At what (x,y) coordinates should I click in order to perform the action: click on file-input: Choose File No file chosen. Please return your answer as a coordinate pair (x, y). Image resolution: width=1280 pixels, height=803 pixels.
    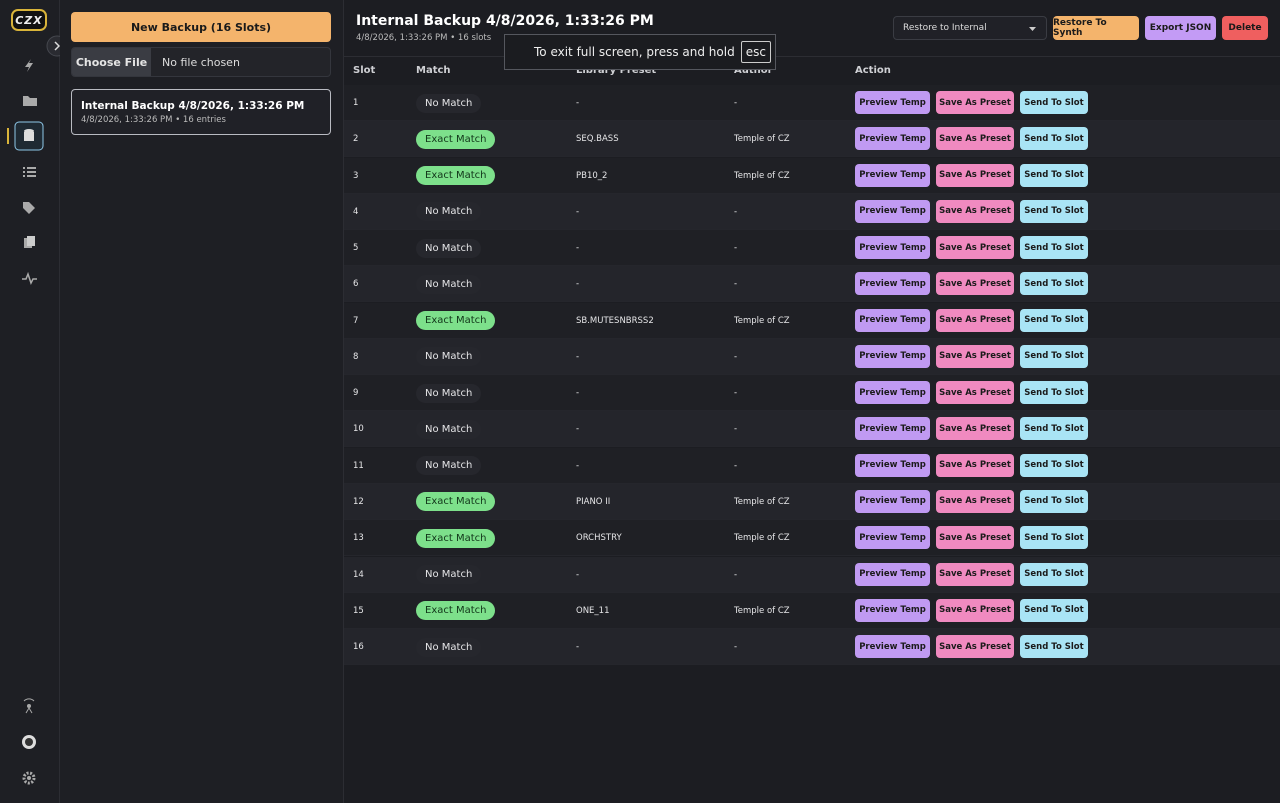
    Looking at the image, I should click on (201, 62).